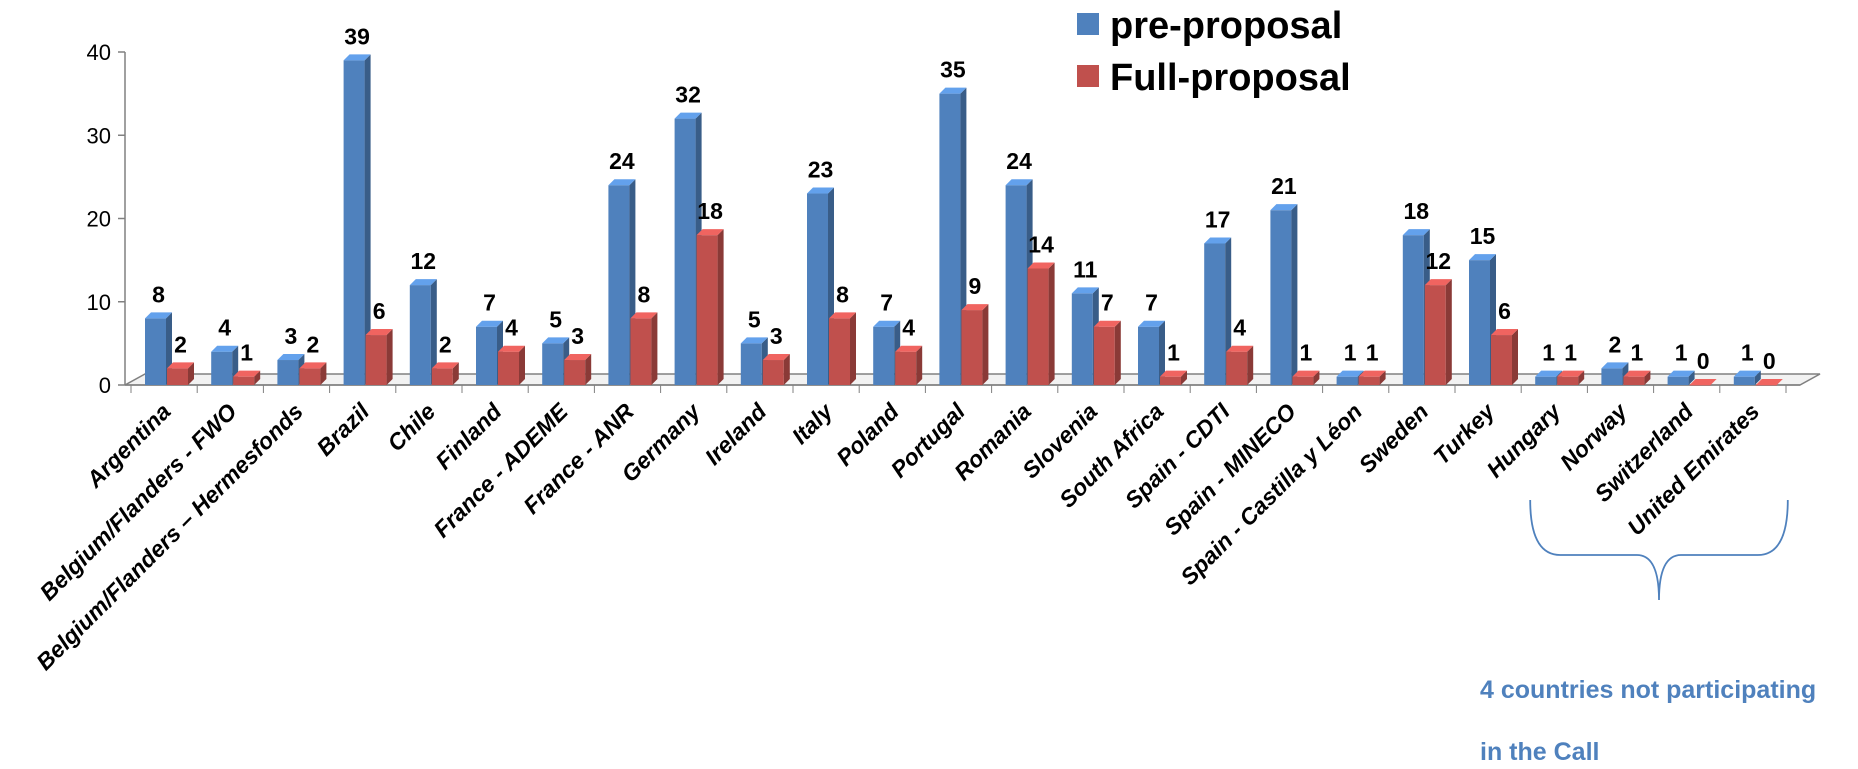  Describe the element at coordinates (1648, 690) in the screenshot. I see `annotation-text: 4 countries not participating` at that location.